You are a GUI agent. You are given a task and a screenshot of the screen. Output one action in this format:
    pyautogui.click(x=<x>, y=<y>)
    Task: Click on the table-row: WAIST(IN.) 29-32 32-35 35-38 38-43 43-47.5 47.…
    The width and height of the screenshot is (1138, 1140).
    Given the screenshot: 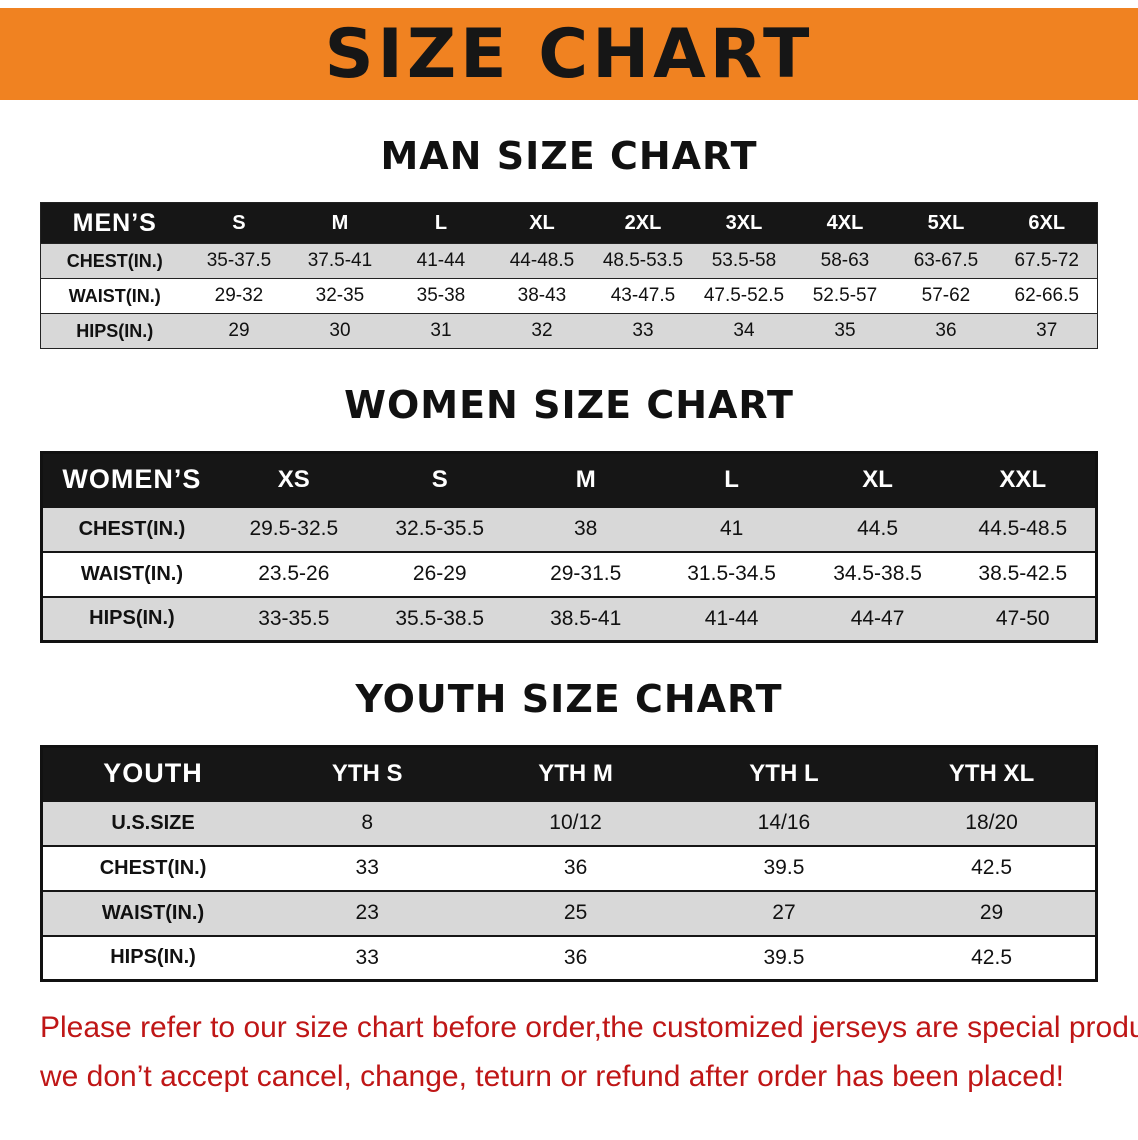 What is the action you would take?
    pyautogui.click(x=569, y=296)
    